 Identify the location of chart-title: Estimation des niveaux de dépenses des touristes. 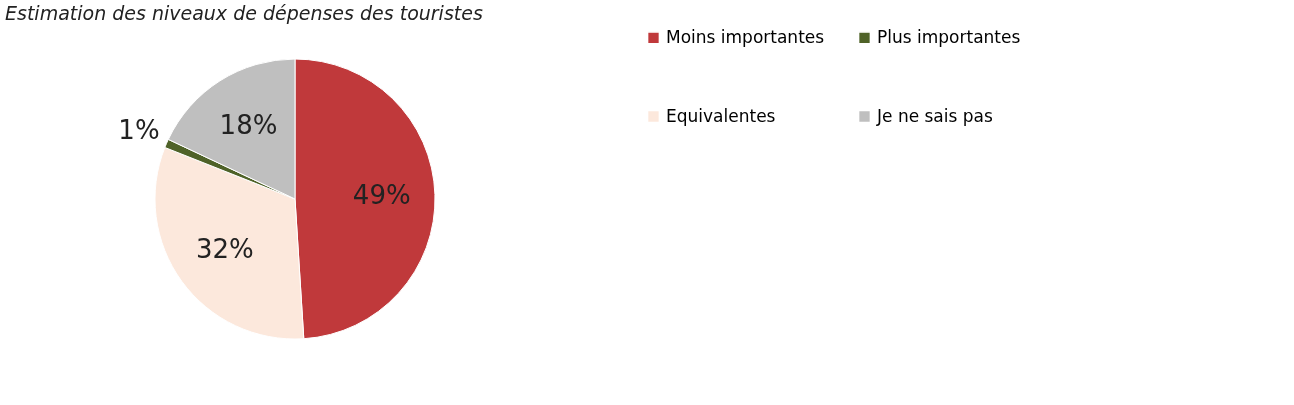
(244, 13).